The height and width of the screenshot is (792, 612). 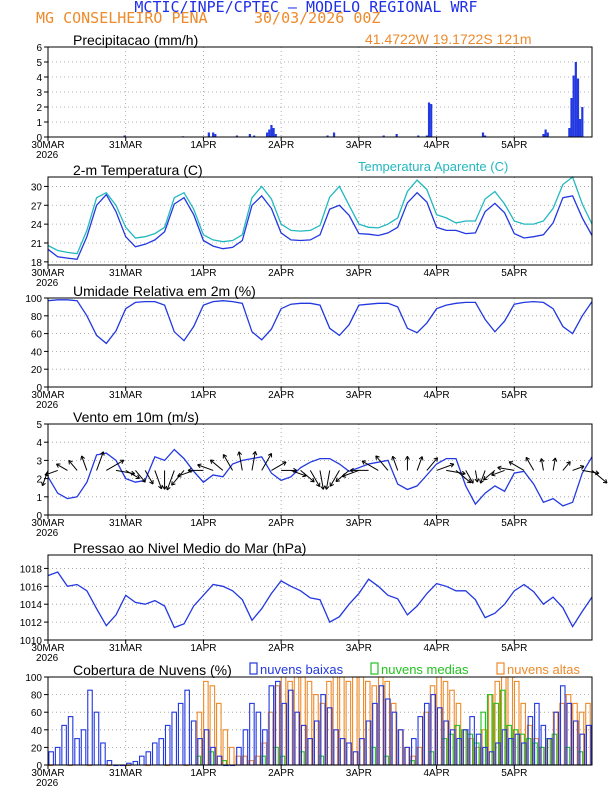 What do you see at coordinates (203, 145) in the screenshot?
I see `x-tick-label: 1APR` at bounding box center [203, 145].